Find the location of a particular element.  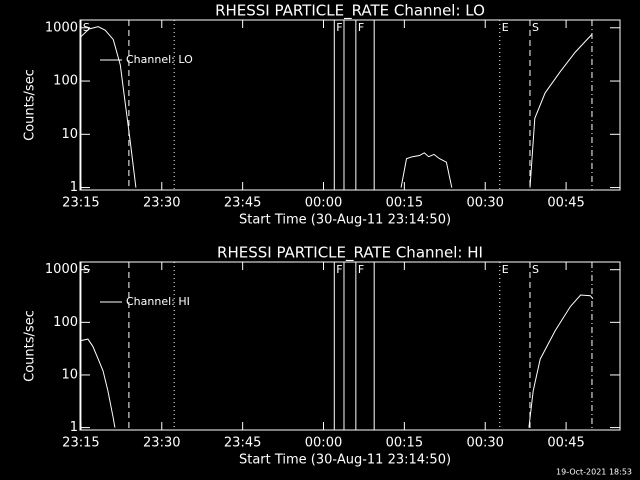

legend-label: Channel: HI is located at coordinates (158, 301).